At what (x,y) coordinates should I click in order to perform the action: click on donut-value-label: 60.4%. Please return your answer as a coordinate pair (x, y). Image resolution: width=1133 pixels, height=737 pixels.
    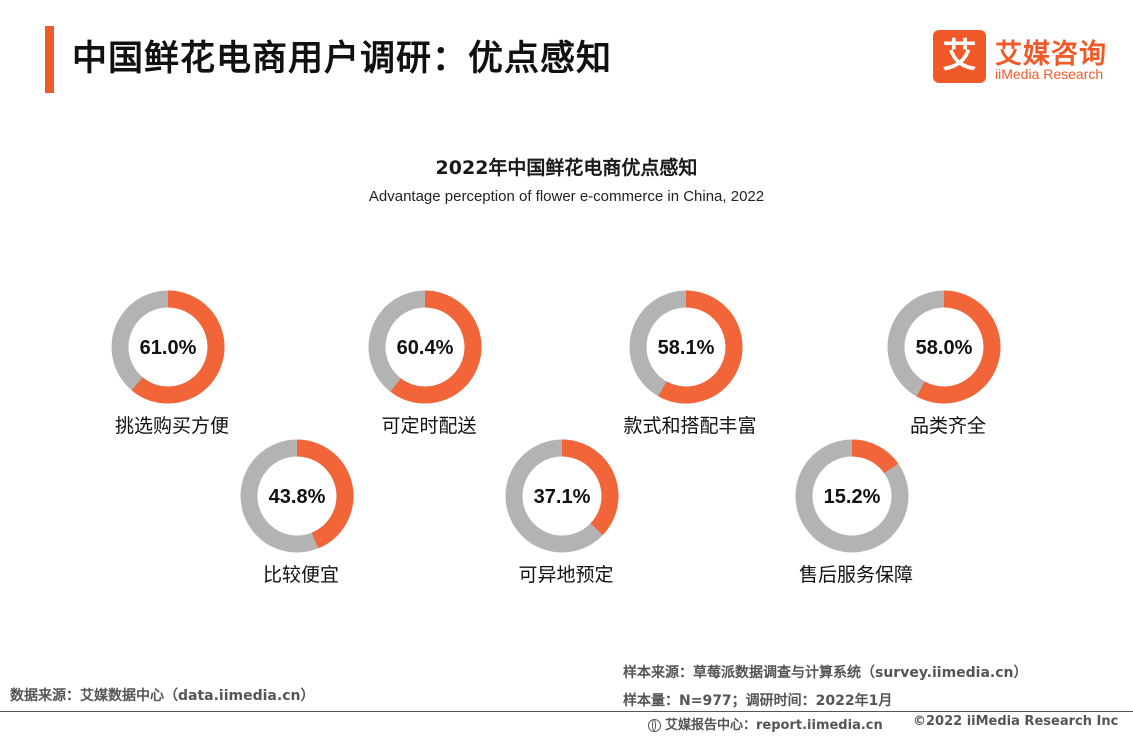
    Looking at the image, I should click on (425, 348).